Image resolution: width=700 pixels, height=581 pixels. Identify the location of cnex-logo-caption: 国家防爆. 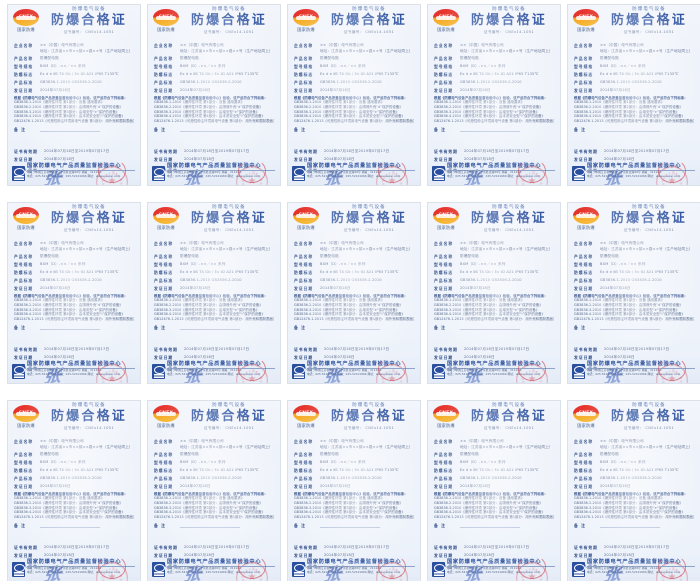
(166, 29).